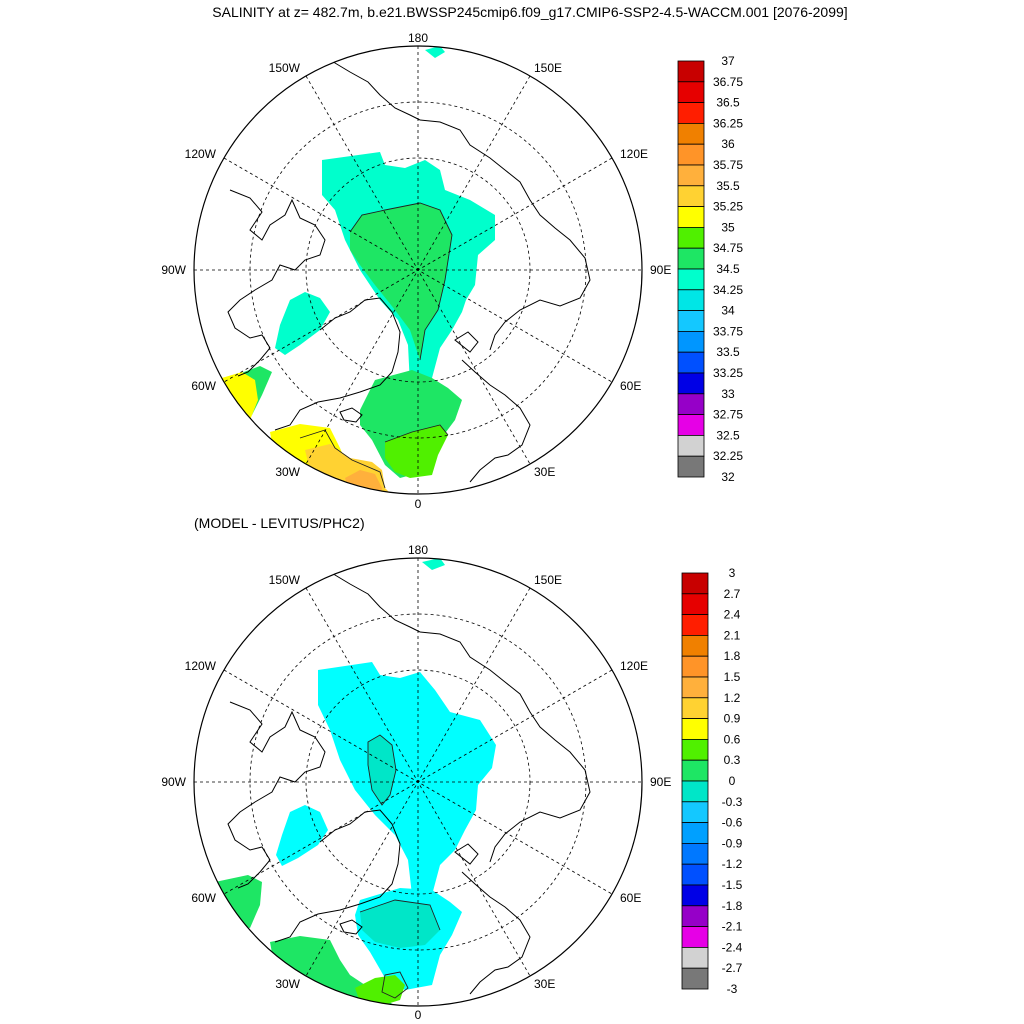 Image resolution: width=1024 pixels, height=1024 pixels. I want to click on colorbar1-label: 35.75, so click(728, 165).